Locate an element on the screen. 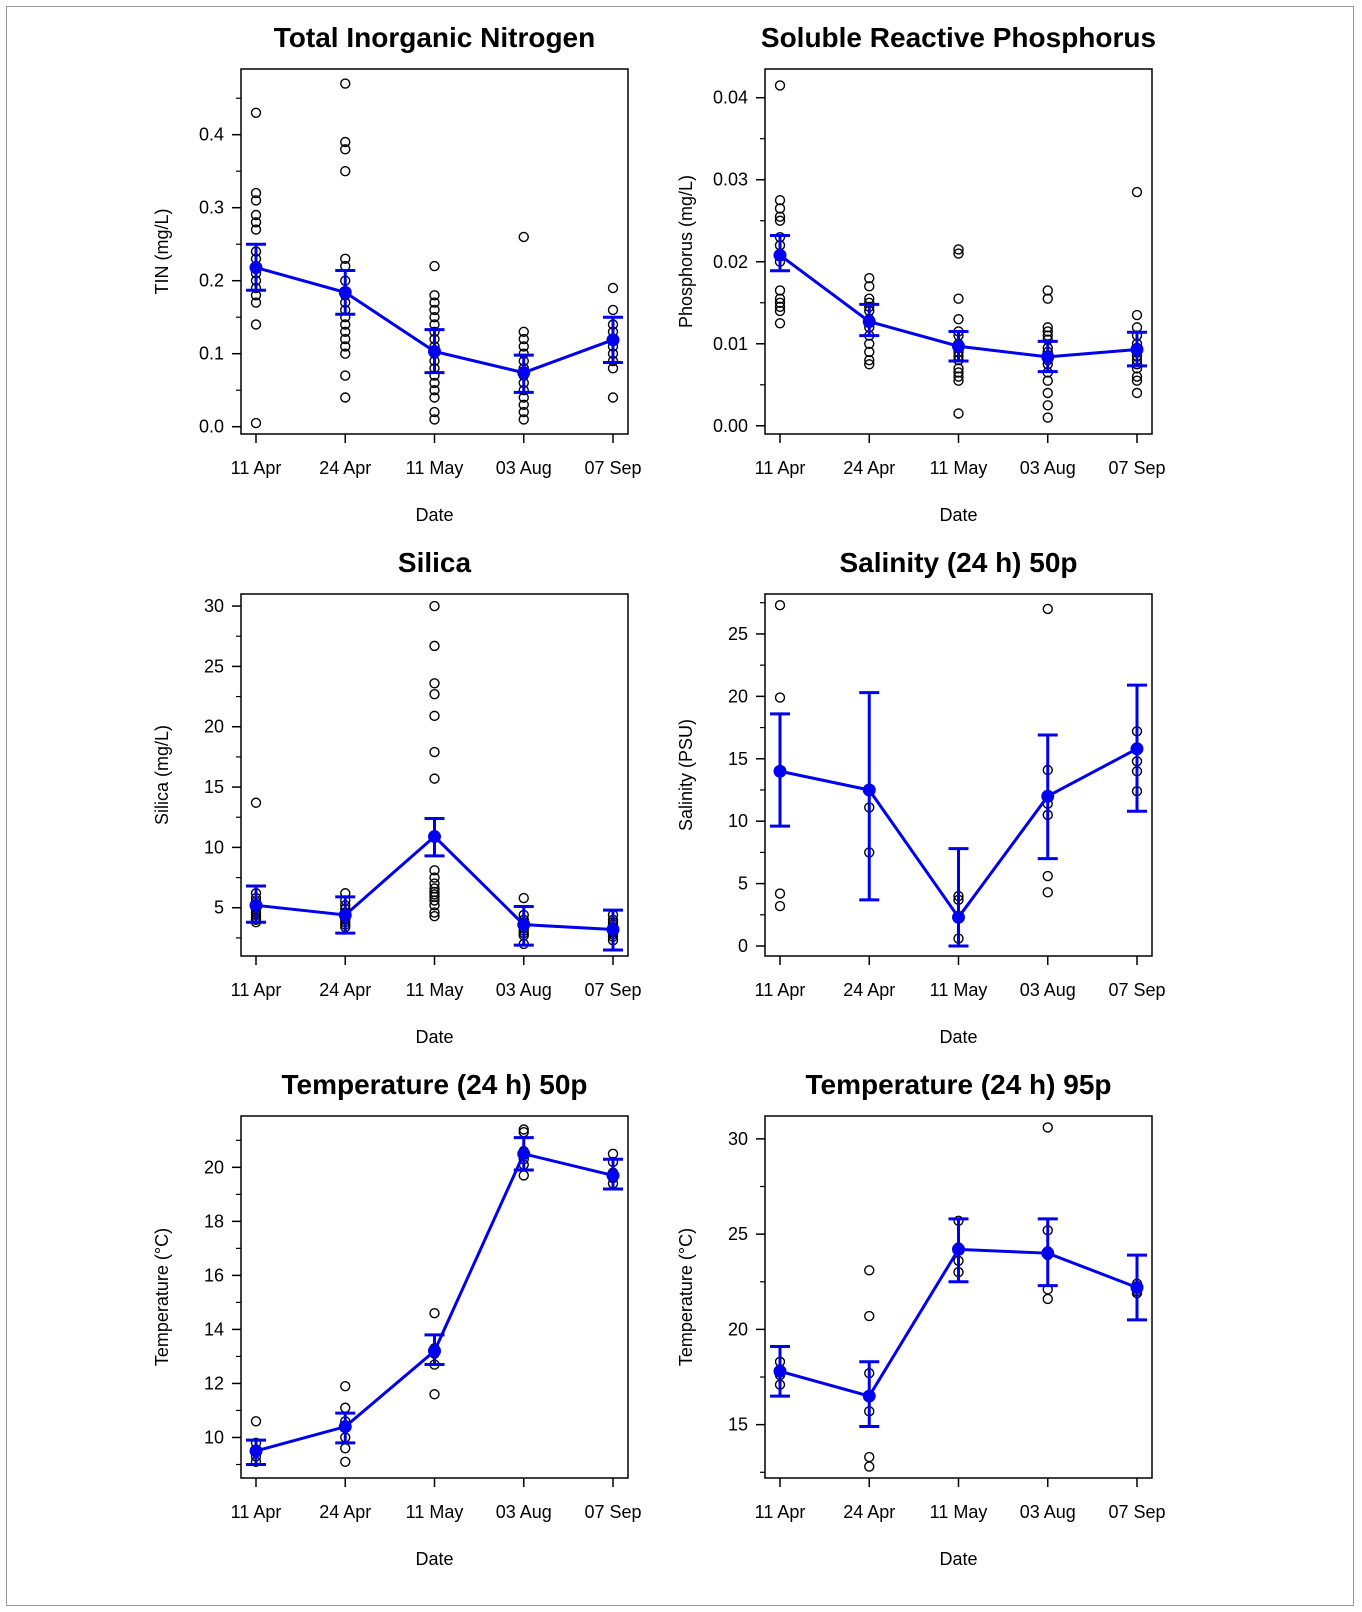  y-tick-label: 12 is located at coordinates (214, 1383).